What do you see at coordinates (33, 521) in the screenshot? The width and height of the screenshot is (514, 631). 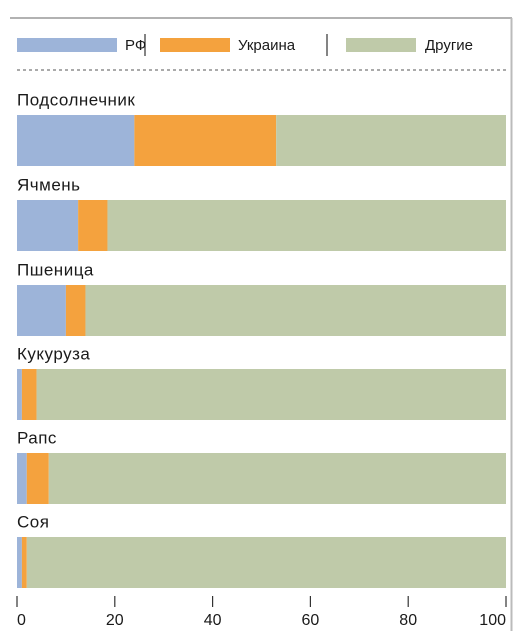 I see `category-label: Соя` at bounding box center [33, 521].